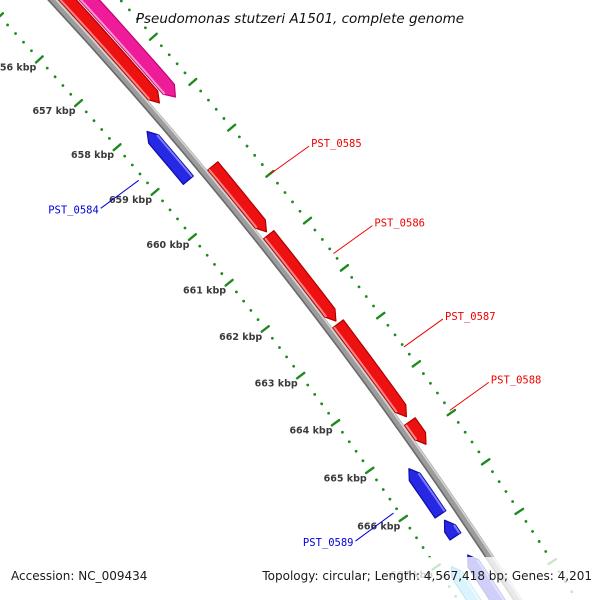  What do you see at coordinates (336, 144) in the screenshot?
I see `gene-label-PST_0585: PST_0585` at bounding box center [336, 144].